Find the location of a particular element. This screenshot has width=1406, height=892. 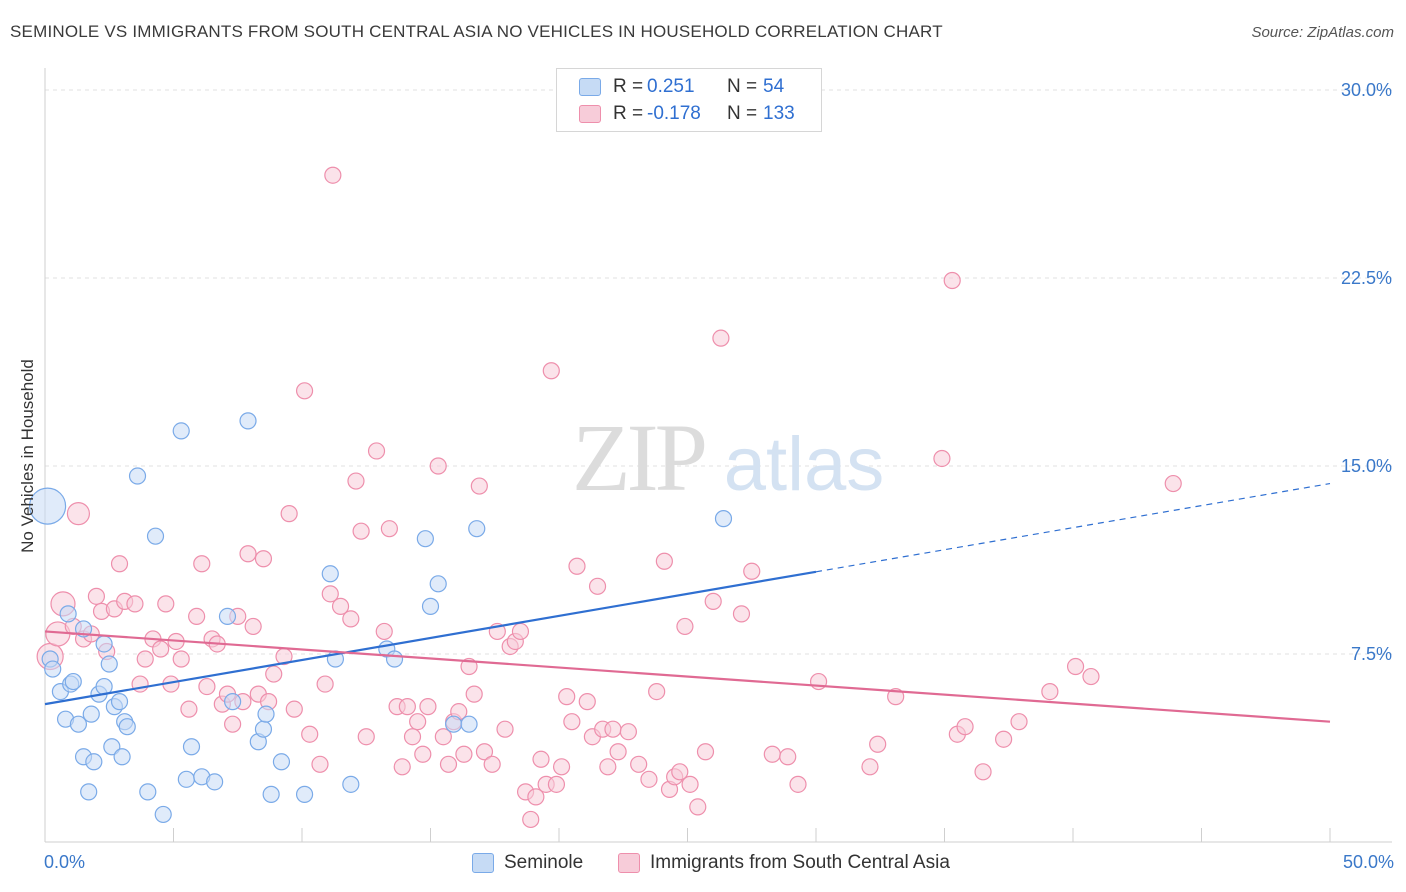

seminole-legend-swatch is located at coordinates (483, 863).